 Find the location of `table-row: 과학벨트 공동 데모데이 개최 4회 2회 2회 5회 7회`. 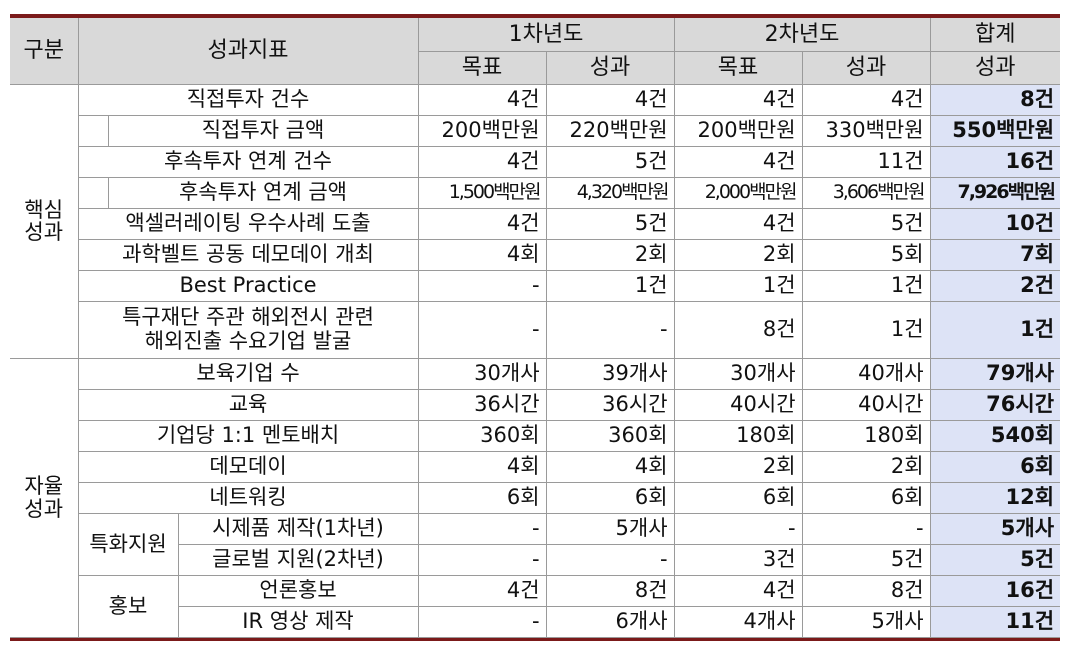

table-row: 과학벨트 공동 데모데이 개최 4회 2회 2회 5회 7회 is located at coordinates (535, 255).